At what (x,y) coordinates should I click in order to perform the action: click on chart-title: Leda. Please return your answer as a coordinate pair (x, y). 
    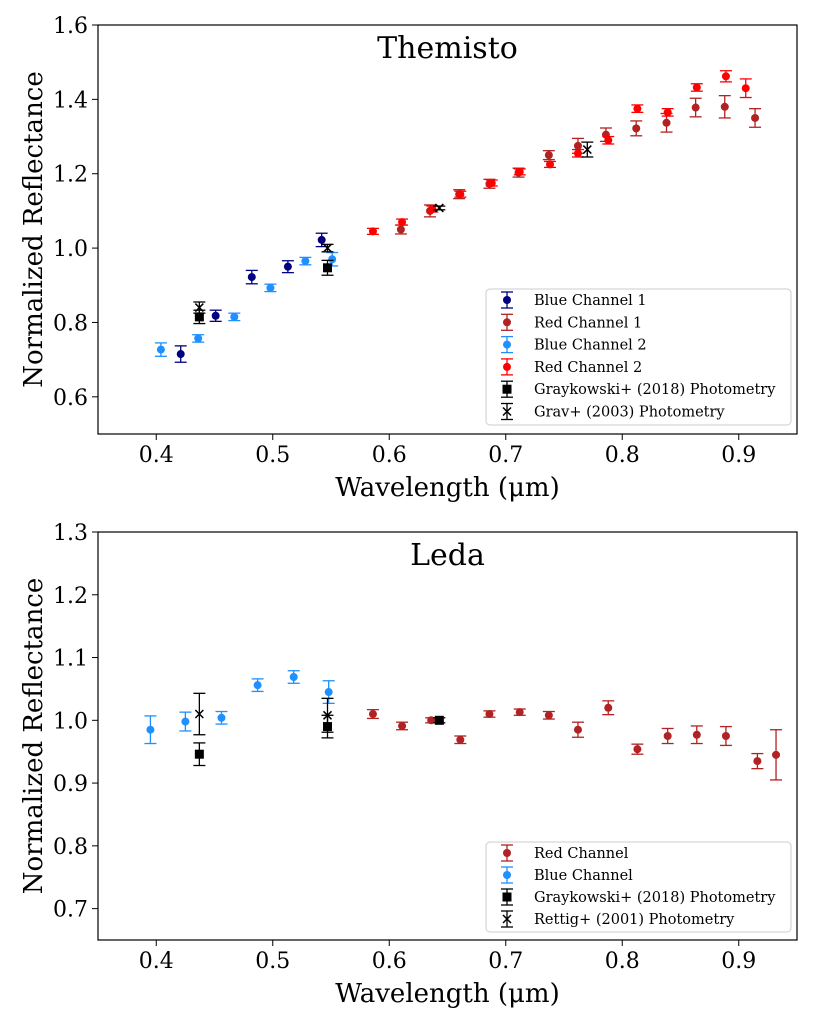
    Looking at the image, I should click on (447, 555).